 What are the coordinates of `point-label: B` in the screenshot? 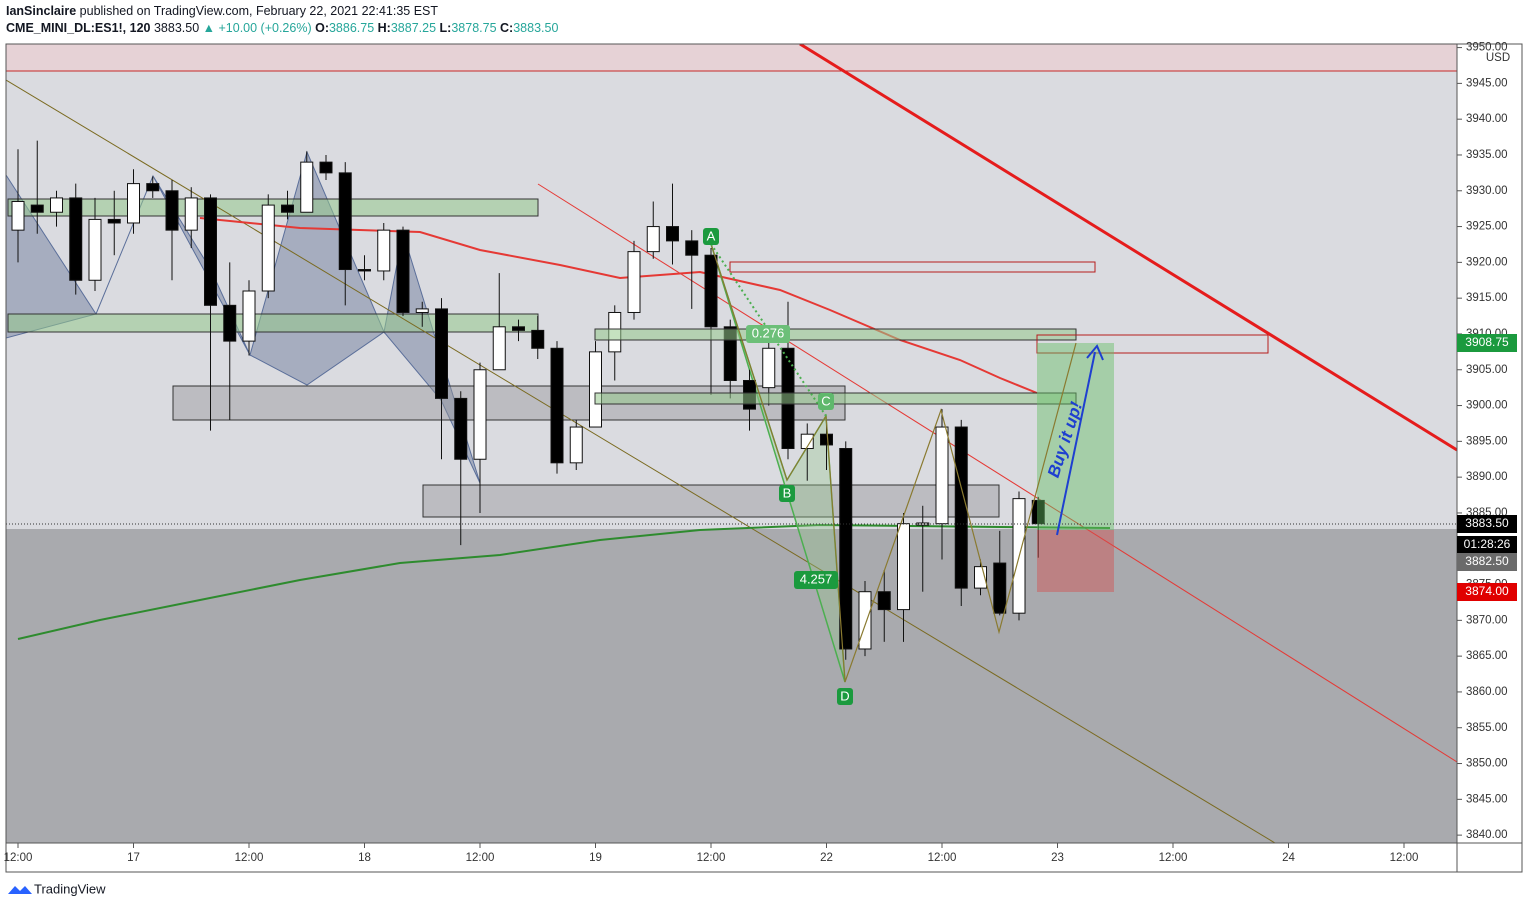 It's located at (787, 492).